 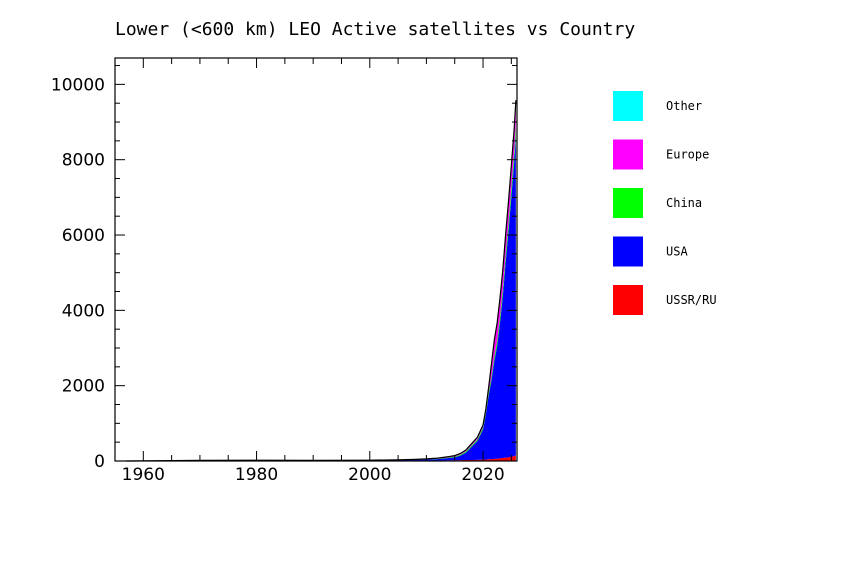 I want to click on legend-label: USSR/RU, so click(x=691, y=300).